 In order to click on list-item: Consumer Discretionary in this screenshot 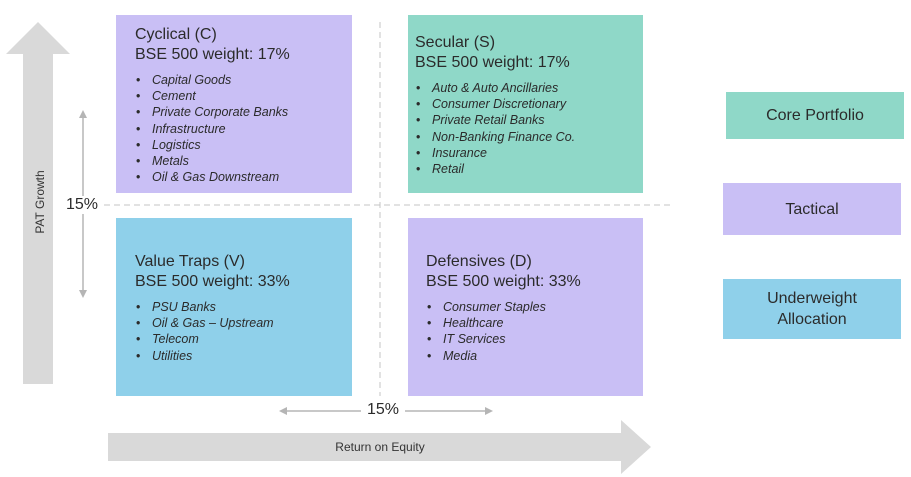, I will do `click(529, 104)`.